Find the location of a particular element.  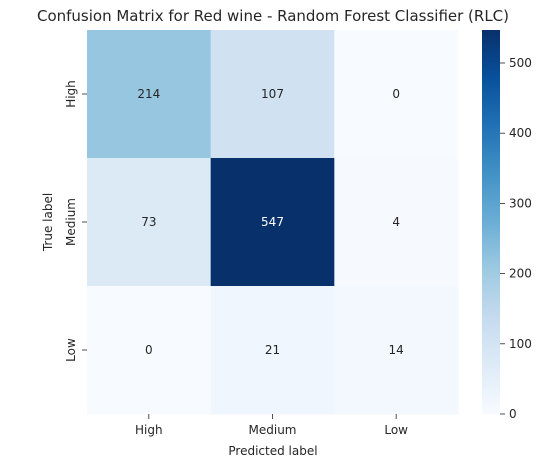

cell-value-label: 73 is located at coordinates (148, 222).